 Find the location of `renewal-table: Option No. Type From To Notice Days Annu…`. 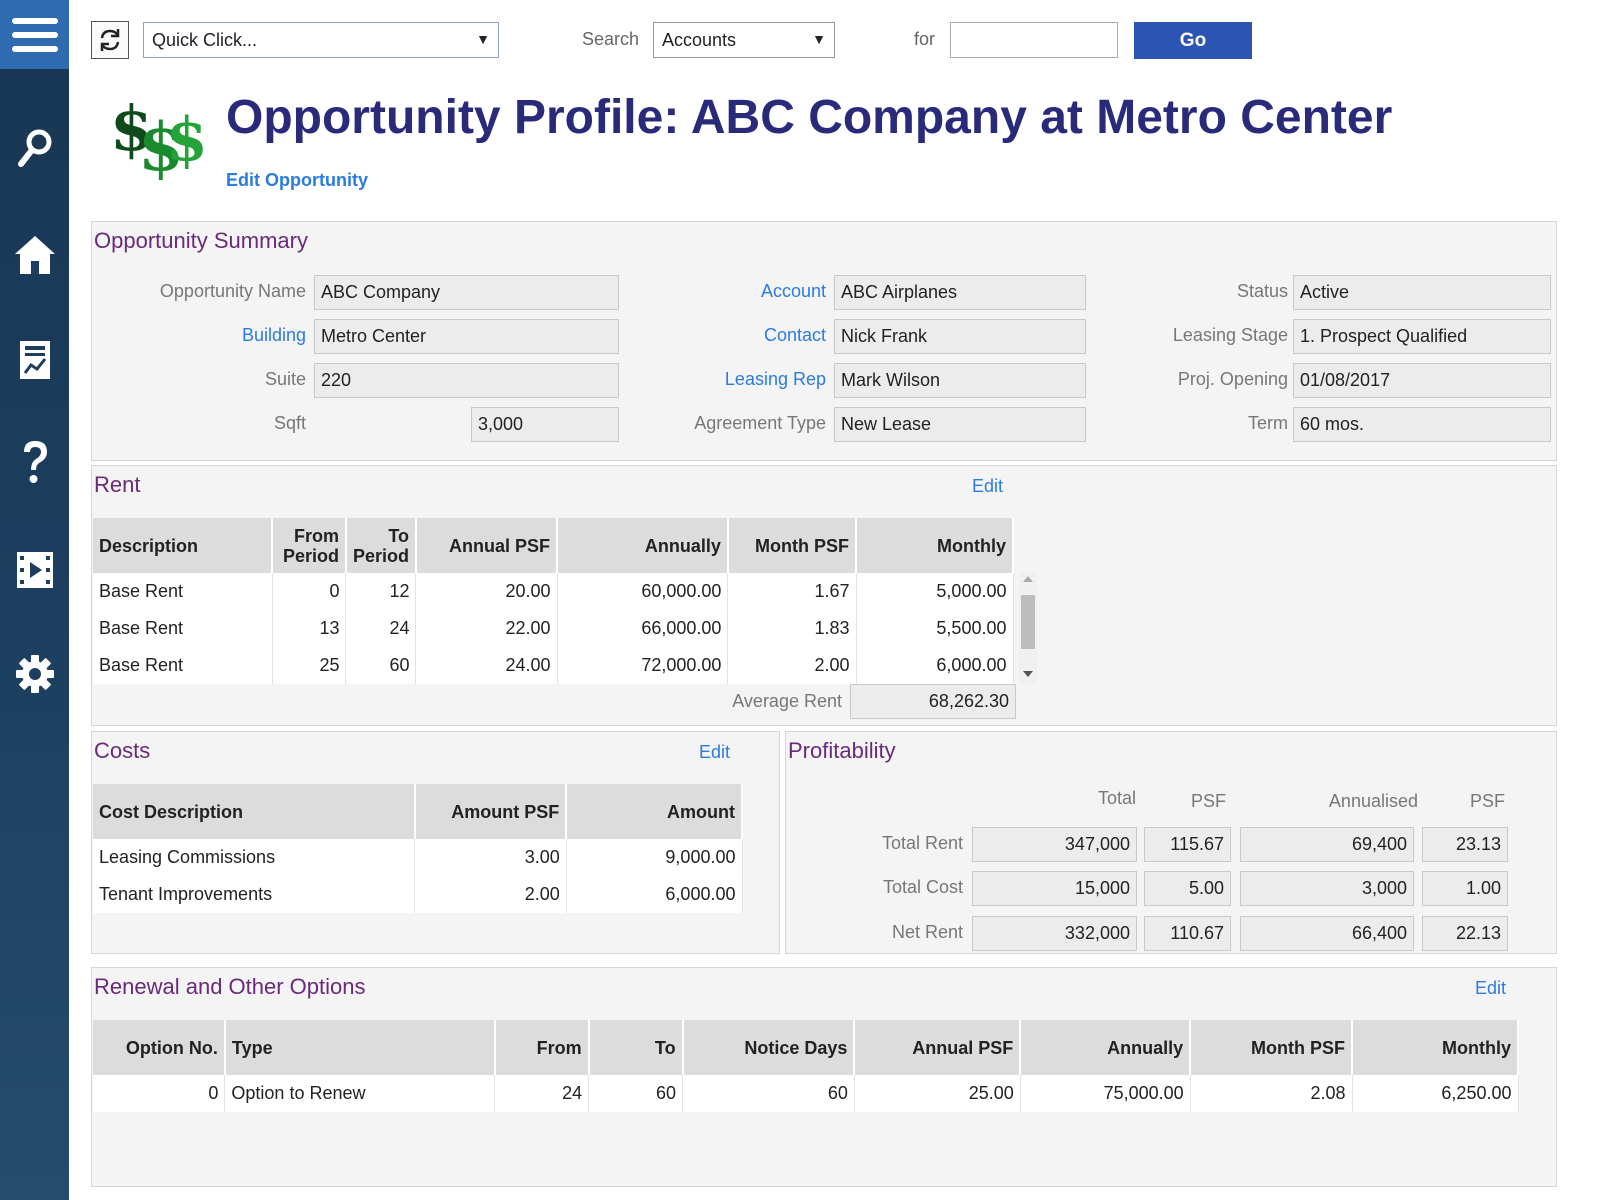

renewal-table: Option No. Type From To Notice Days Annu… is located at coordinates (806, 1066).